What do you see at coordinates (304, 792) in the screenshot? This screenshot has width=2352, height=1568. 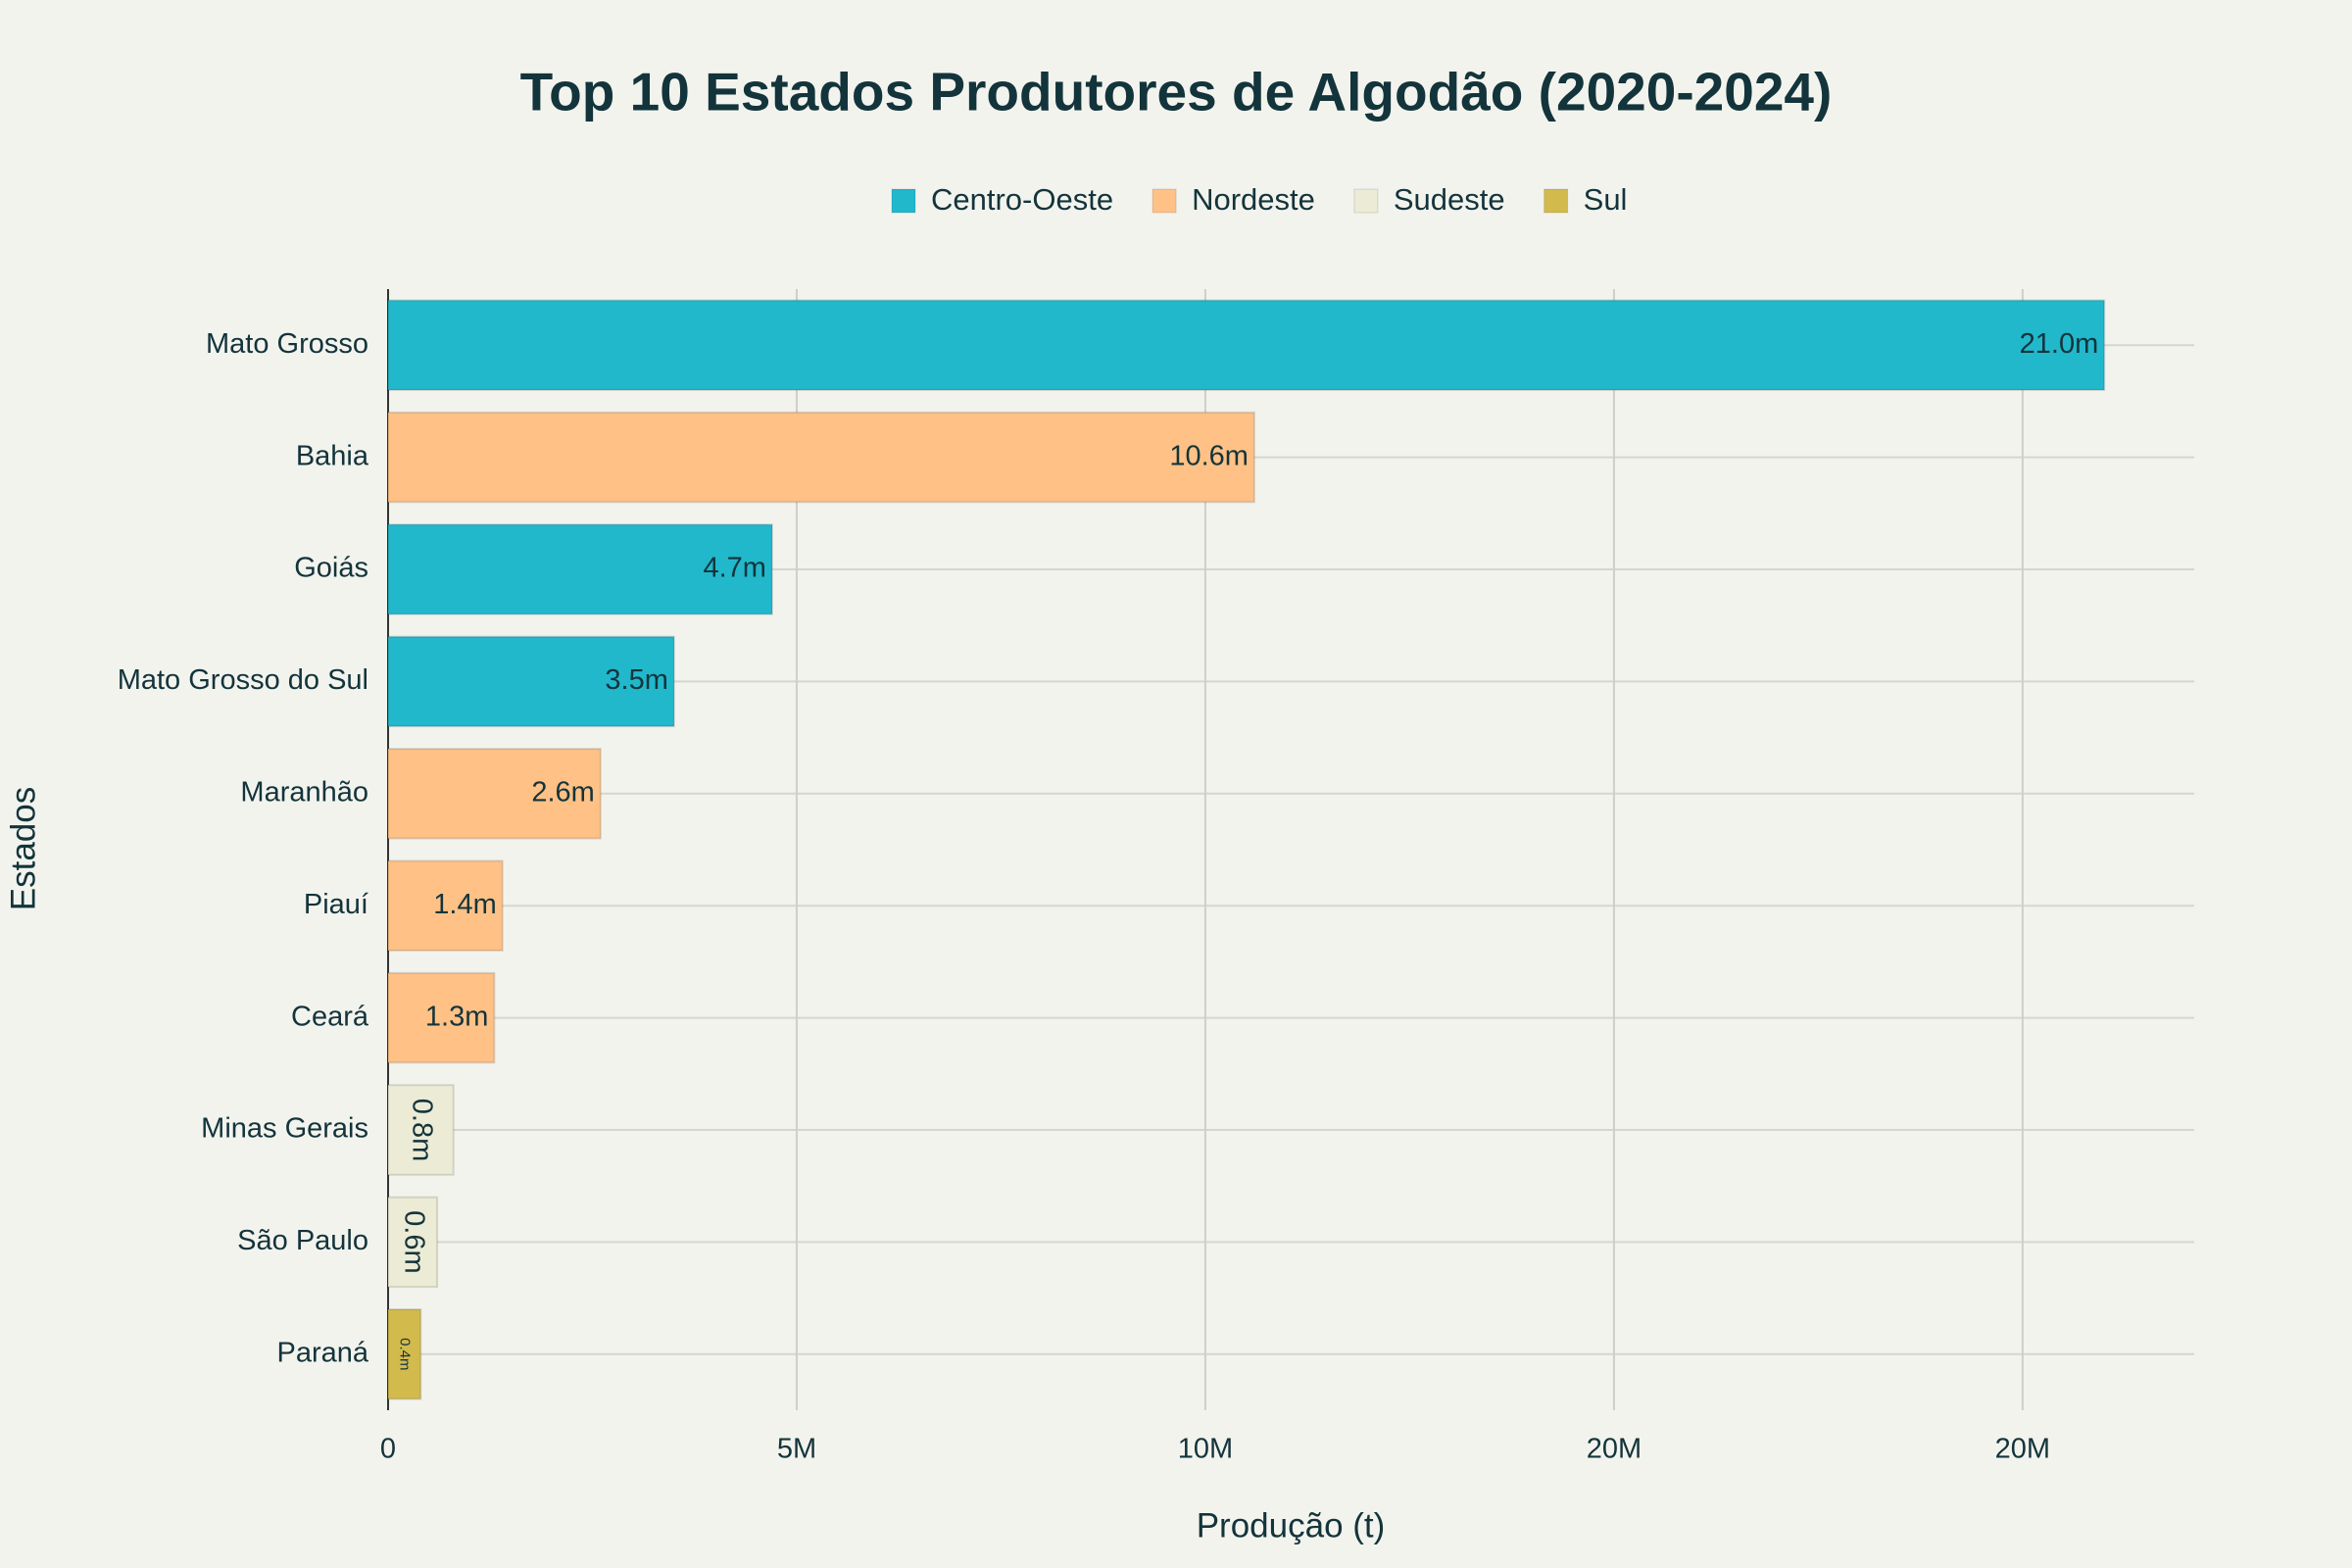 I see `y-tick-label: Maranhão` at bounding box center [304, 792].